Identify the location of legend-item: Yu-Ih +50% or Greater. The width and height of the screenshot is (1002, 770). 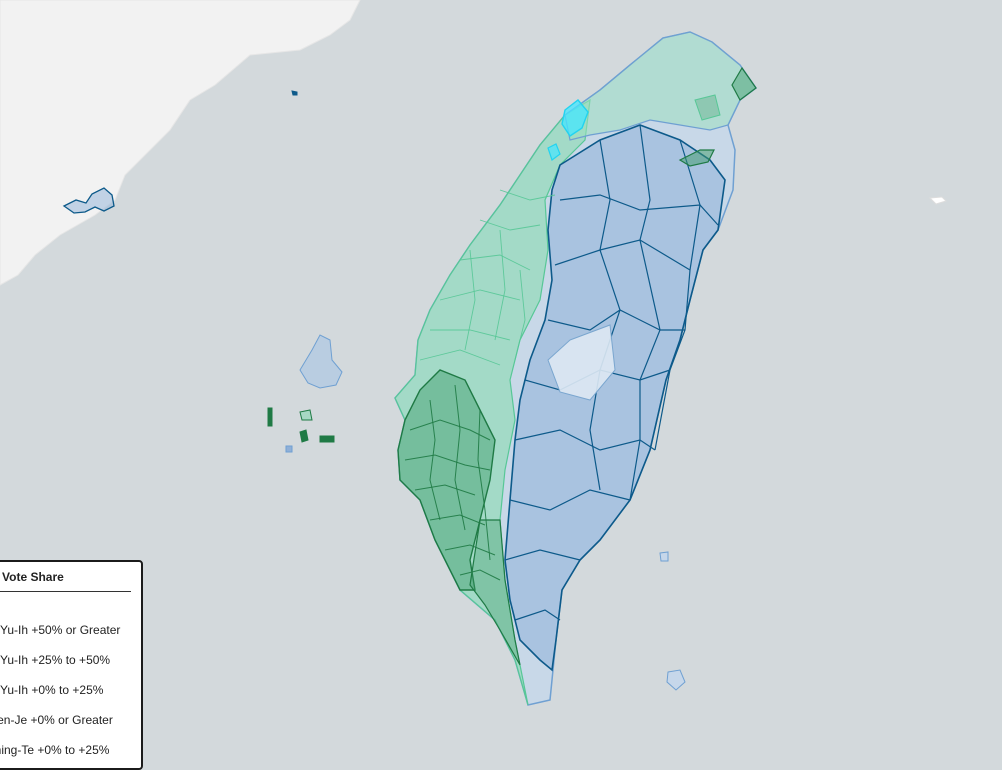
(60, 630).